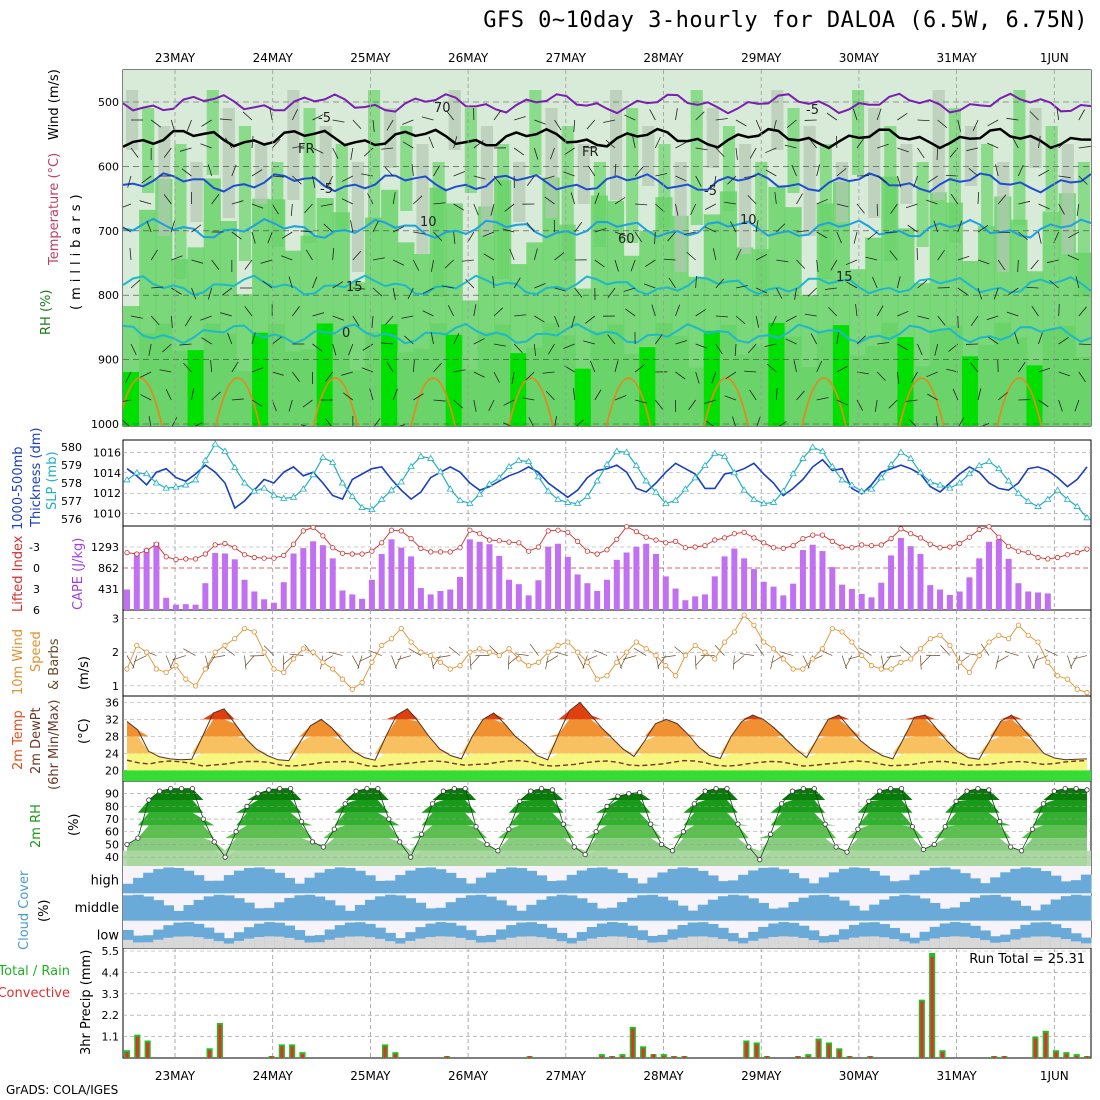 This screenshot has height=1100, width=1100. Describe the element at coordinates (370, 1076) in the screenshot. I see `date-label-bottom: 25MAY` at that location.